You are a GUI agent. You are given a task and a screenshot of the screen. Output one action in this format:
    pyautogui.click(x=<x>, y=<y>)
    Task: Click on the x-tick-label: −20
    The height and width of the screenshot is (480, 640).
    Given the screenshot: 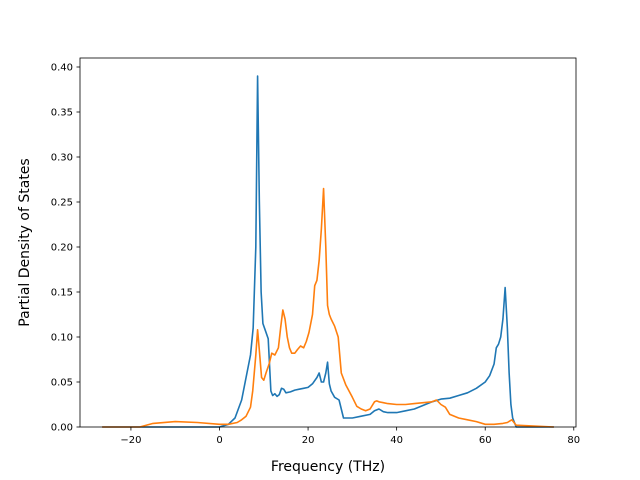 What is the action you would take?
    pyautogui.click(x=130, y=440)
    